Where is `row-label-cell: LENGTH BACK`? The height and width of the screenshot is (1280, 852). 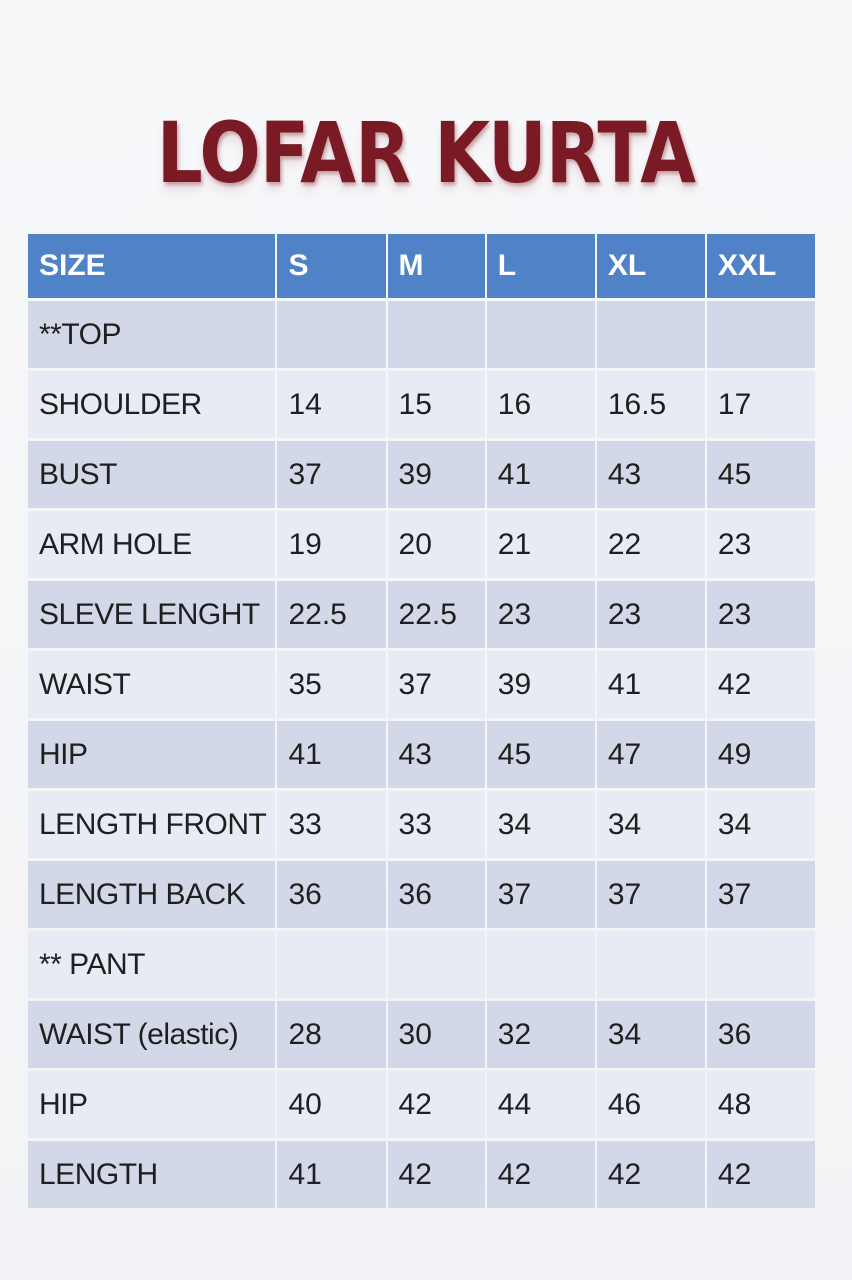
row-label-cell: LENGTH BACK is located at coordinates (152, 894).